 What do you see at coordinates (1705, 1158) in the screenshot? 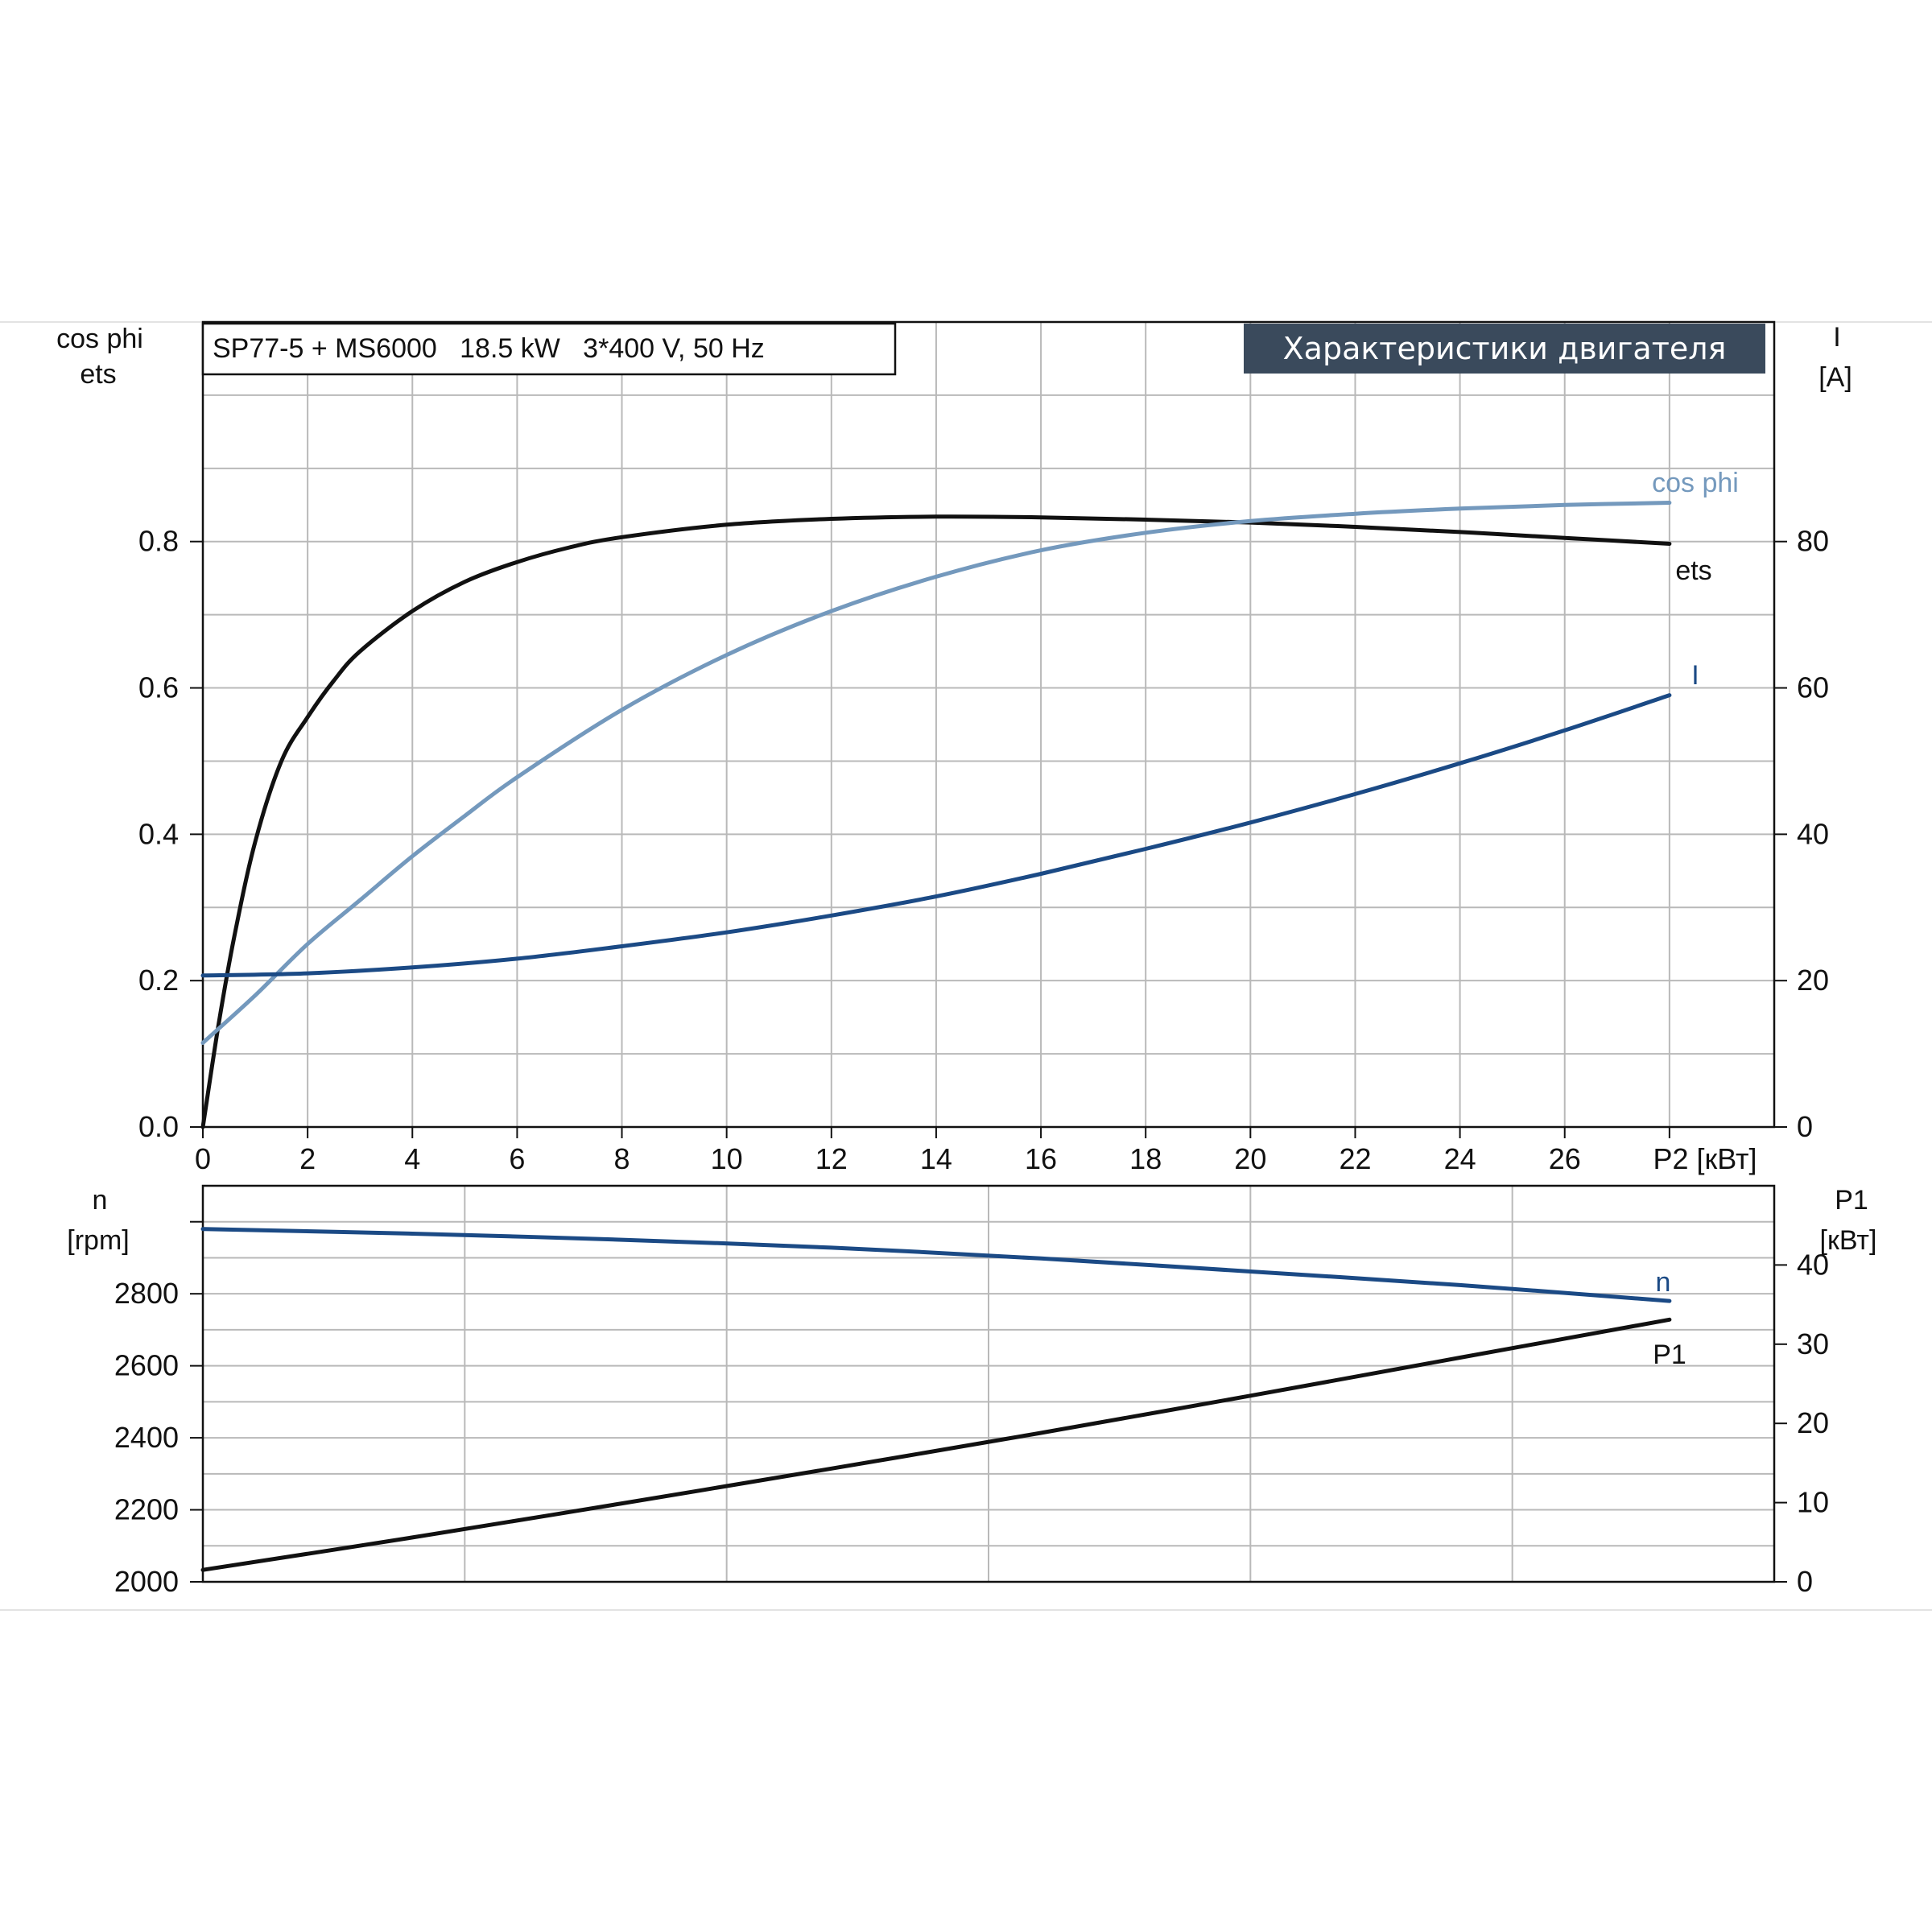
I see `upper-x-axis-label: P2 [кВт]` at bounding box center [1705, 1158].